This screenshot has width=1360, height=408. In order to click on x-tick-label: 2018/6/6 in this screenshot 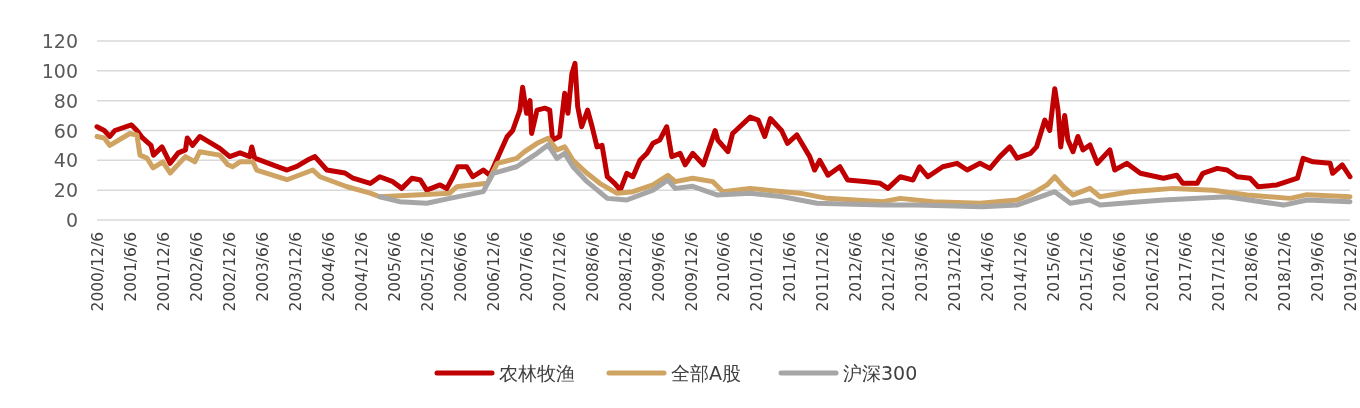, I will do `click(1252, 267)`.